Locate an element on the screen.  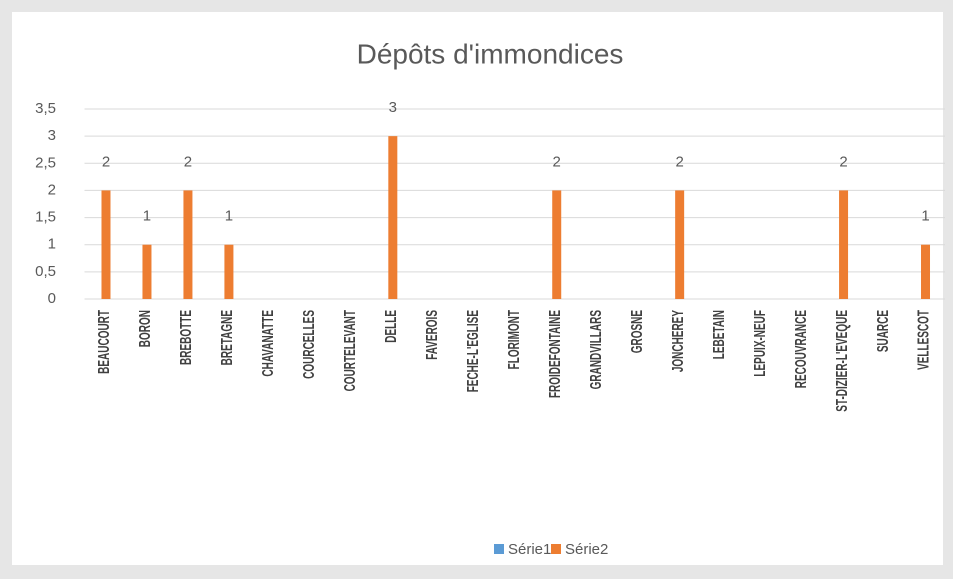
chart-title: Dépôts d'immondices is located at coordinates (490, 53).